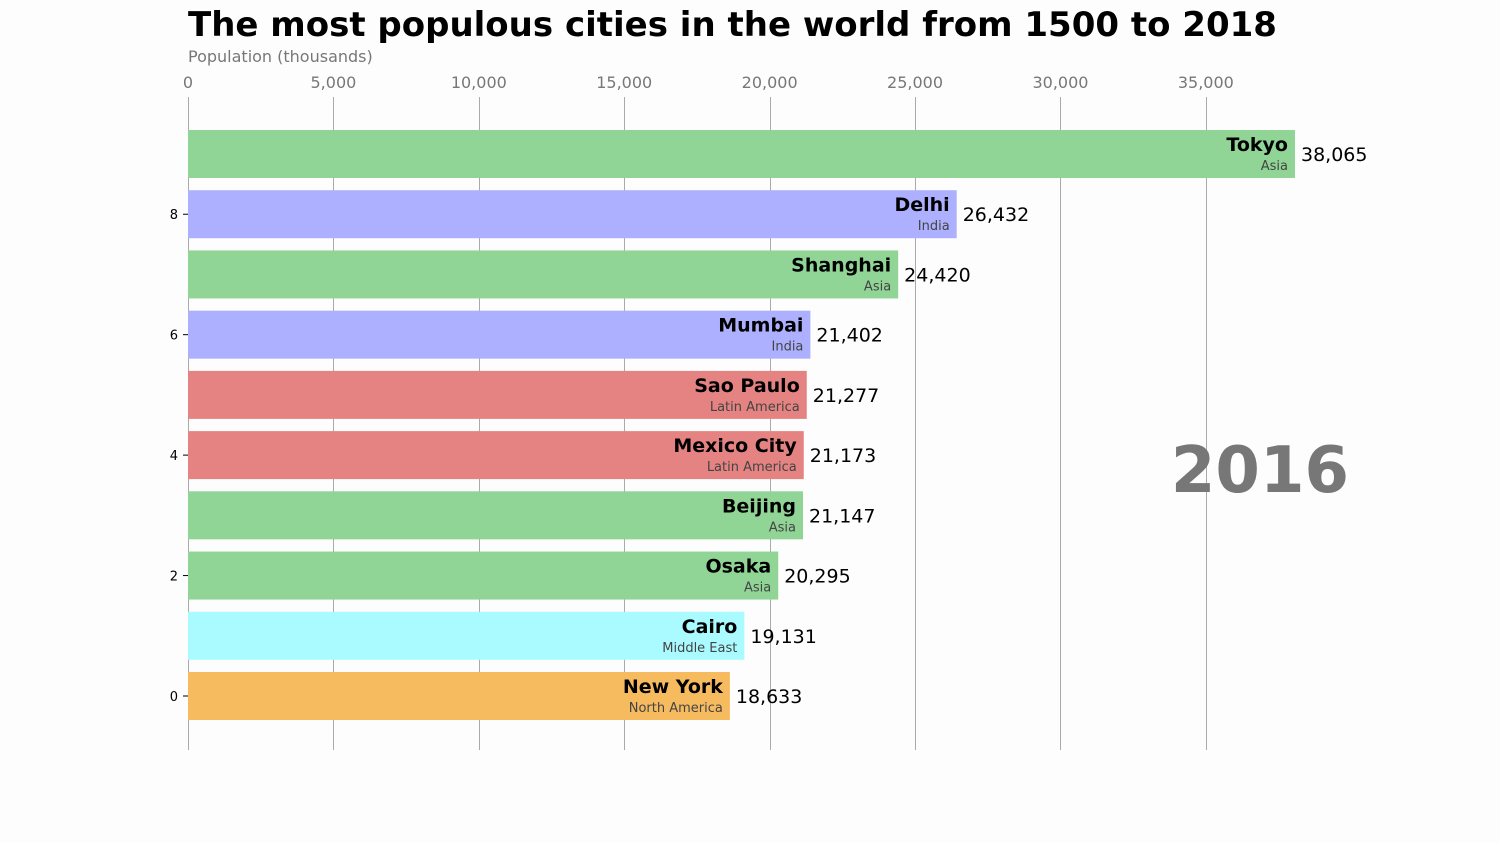  What do you see at coordinates (769, 697) in the screenshot?
I see `bar-value-label: 18,633` at bounding box center [769, 697].